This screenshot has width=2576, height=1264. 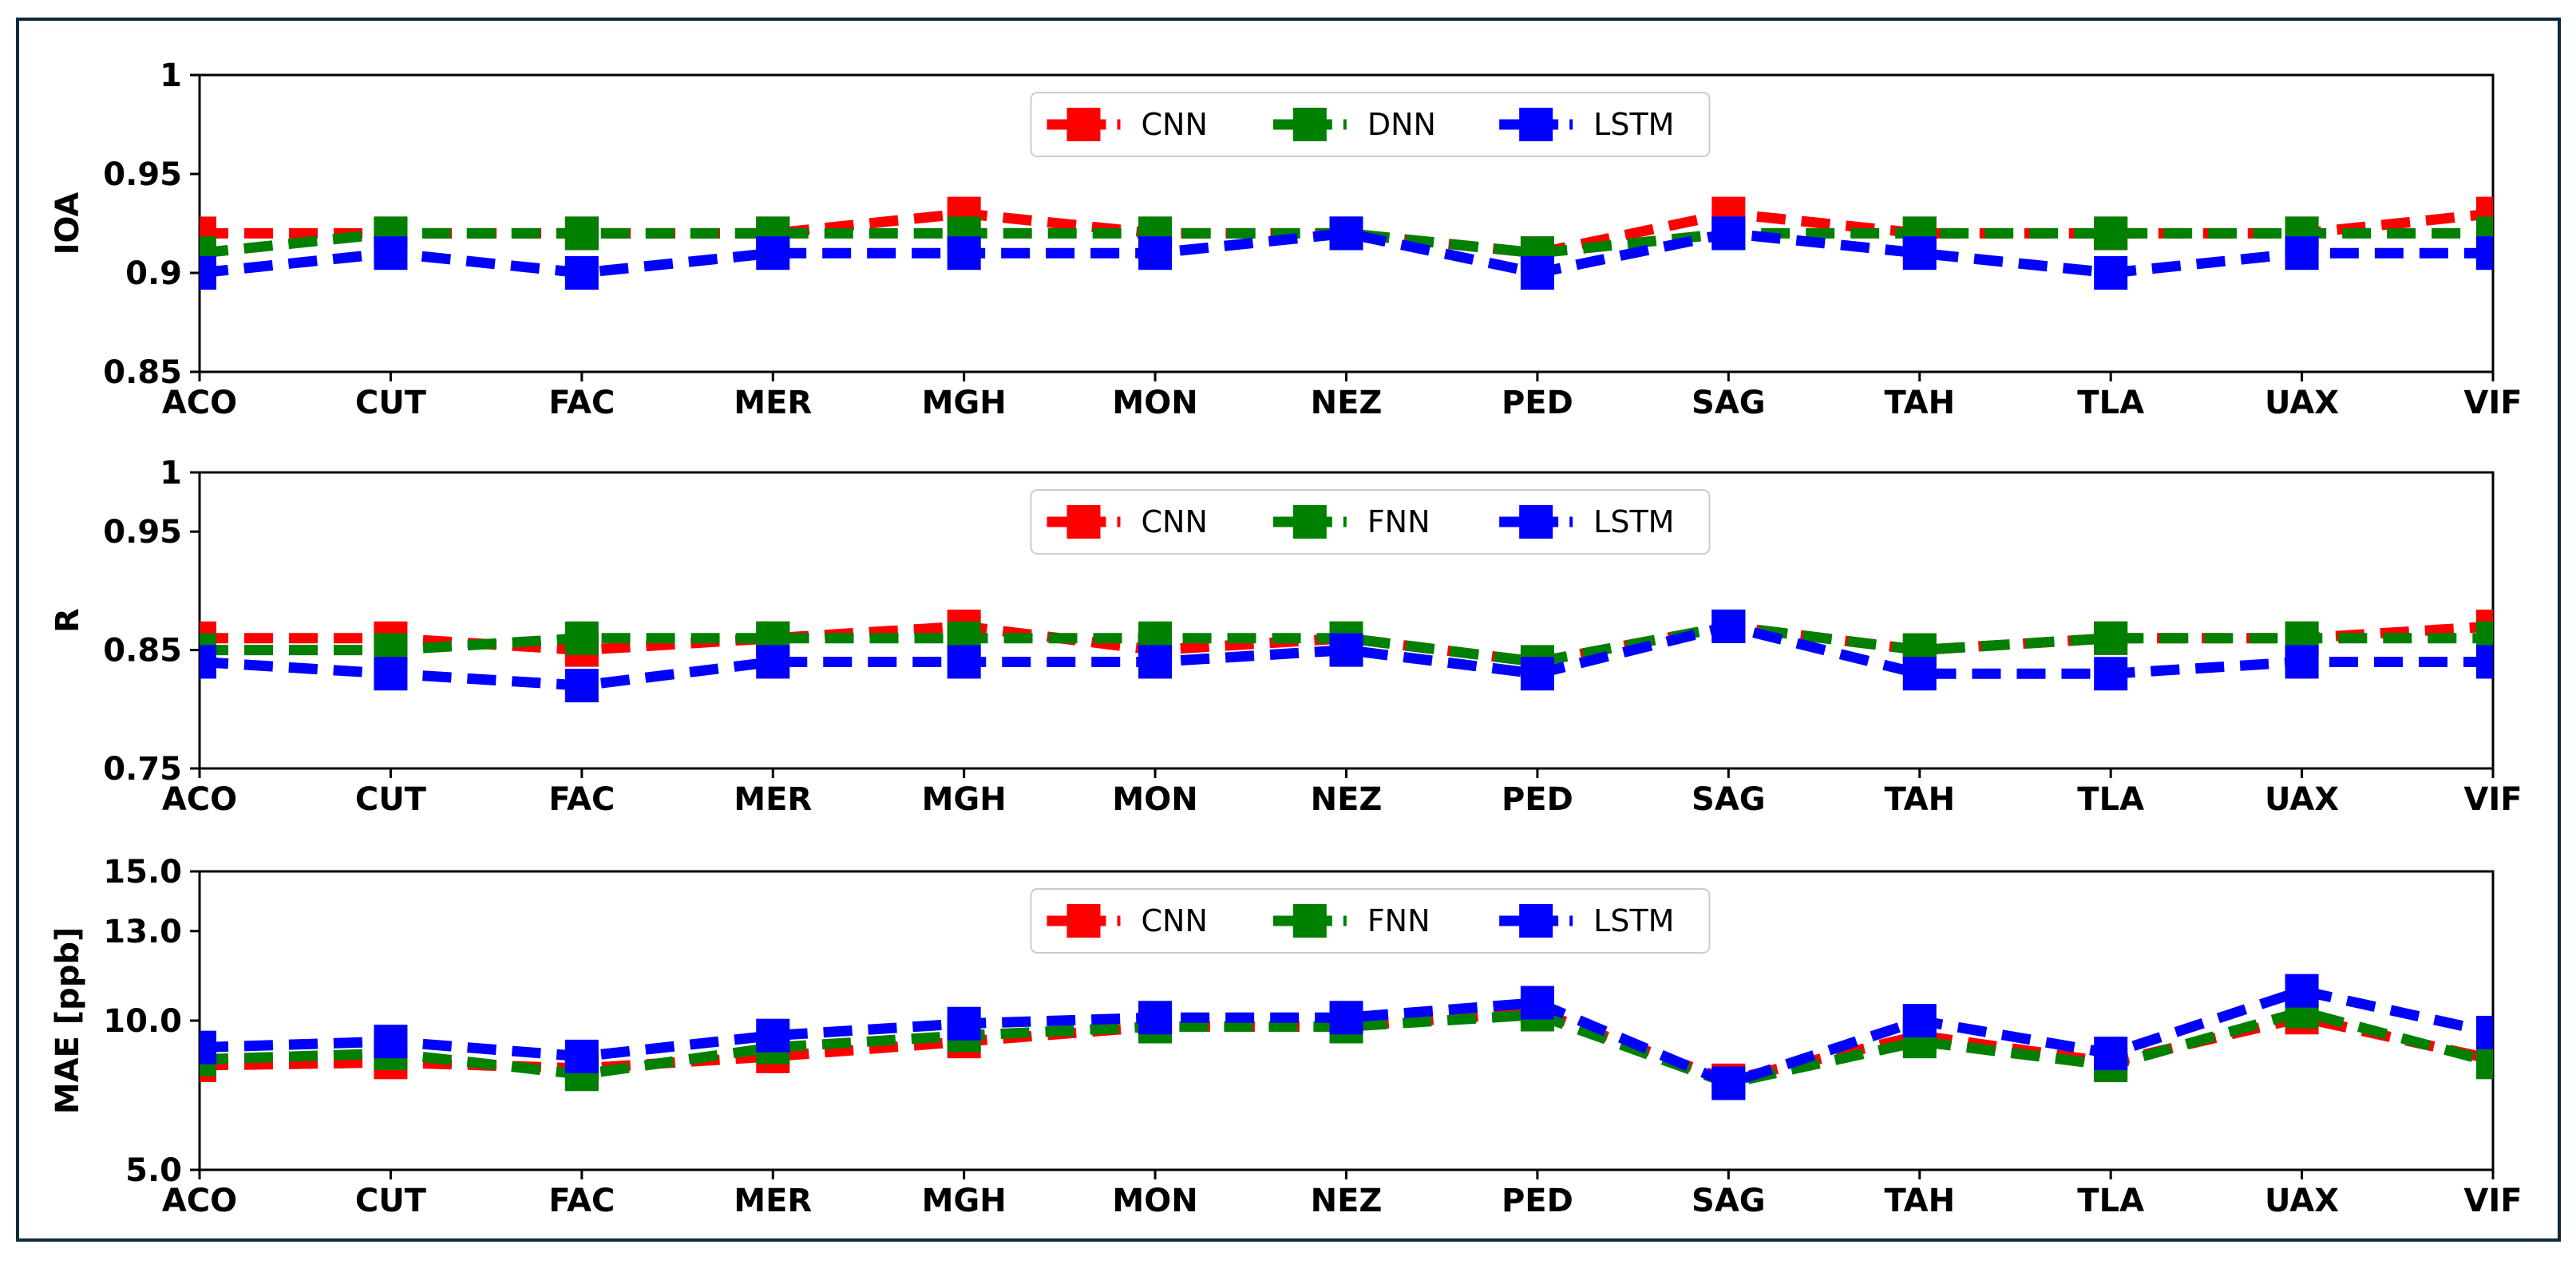 What do you see at coordinates (1309, 124) in the screenshot?
I see `legend-marker-dnn` at bounding box center [1309, 124].